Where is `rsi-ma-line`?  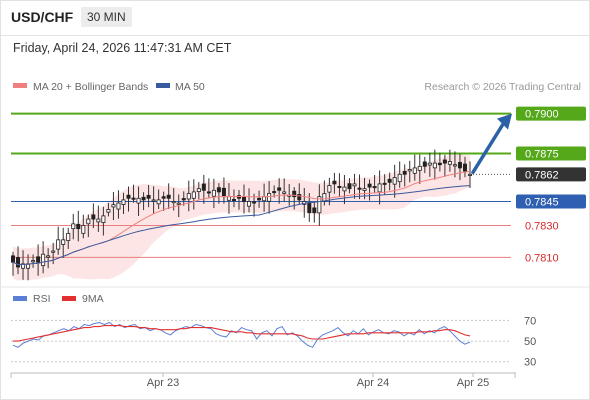
rsi-ma-line is located at coordinates (242, 333).